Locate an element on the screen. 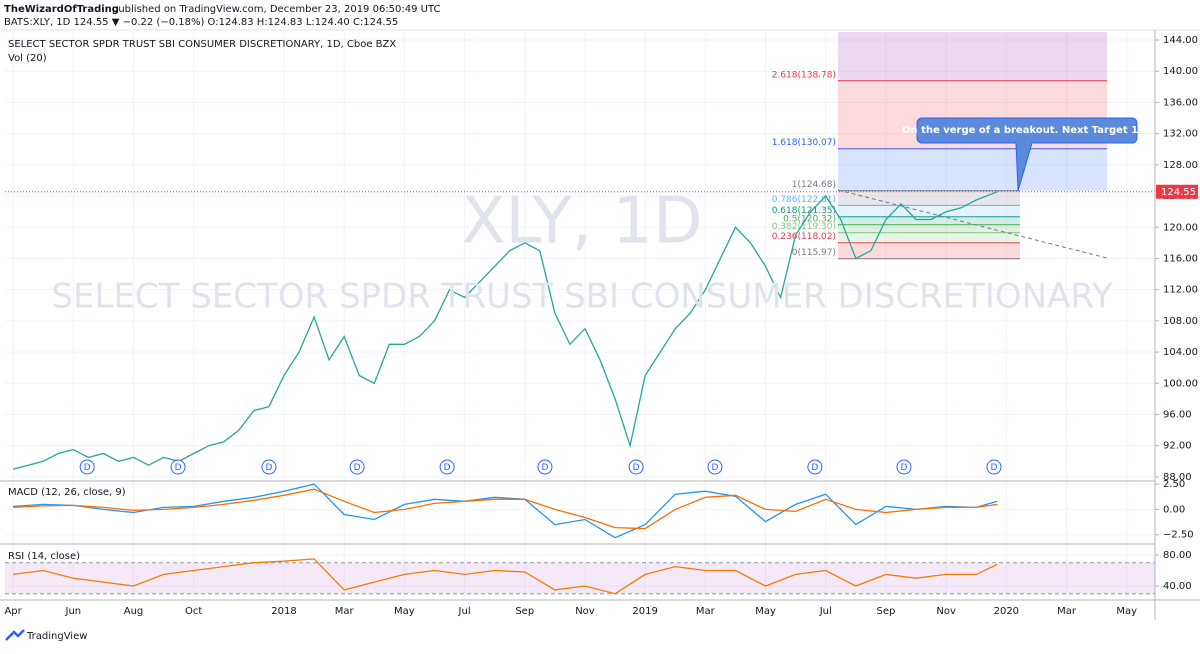 The height and width of the screenshot is (654, 1200). y-tick-label: 144.00 is located at coordinates (1180, 40).